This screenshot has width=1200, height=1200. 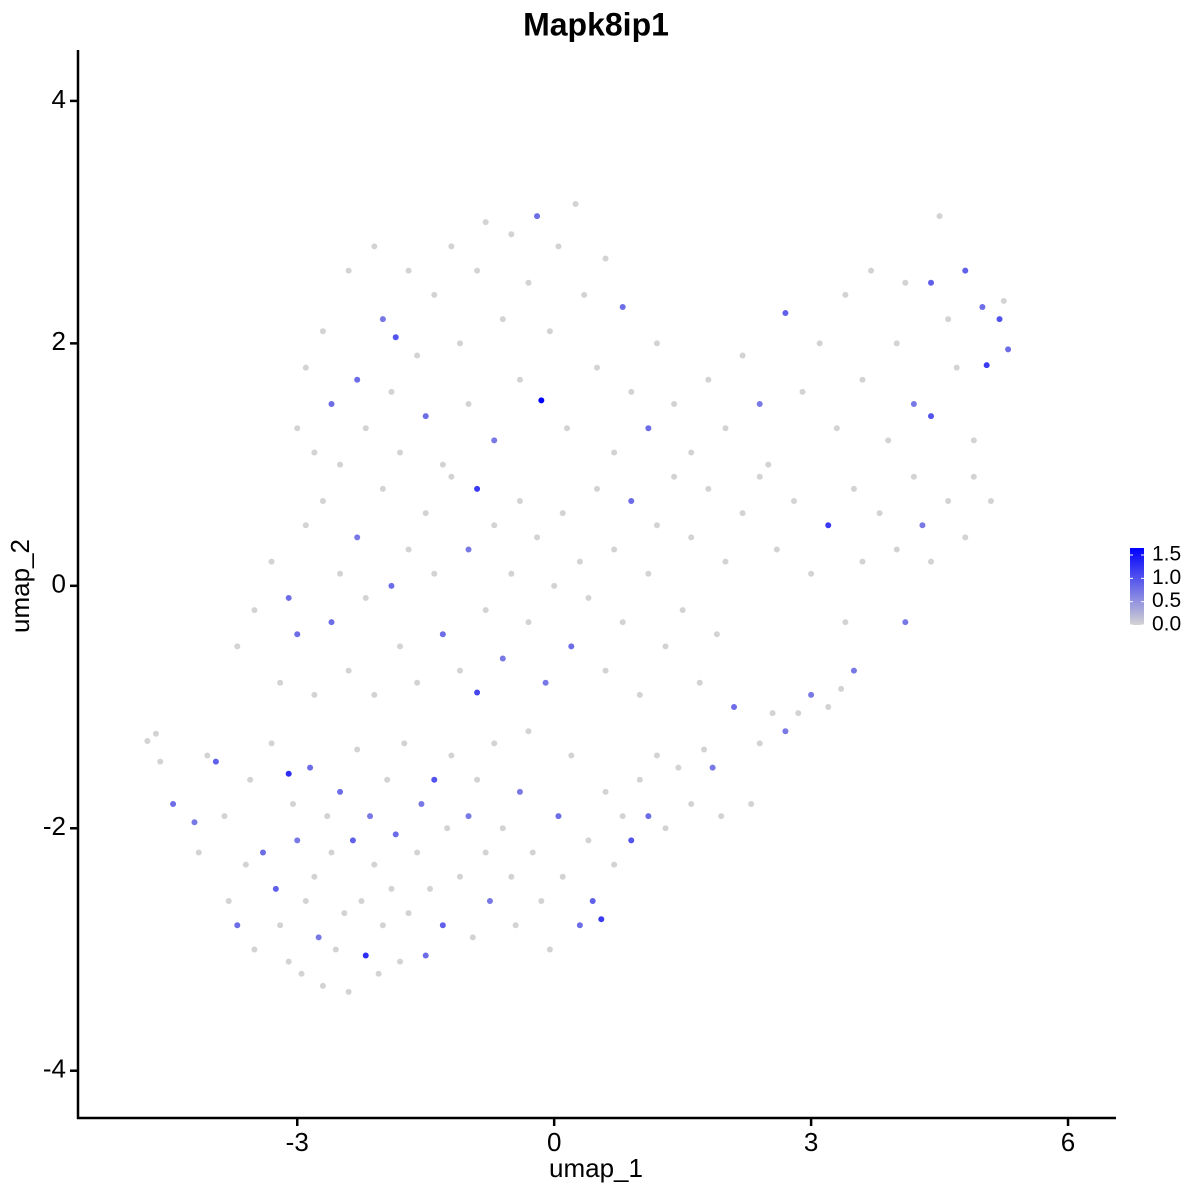 I want to click on colorbar-label: 0.0, so click(x=1166, y=624).